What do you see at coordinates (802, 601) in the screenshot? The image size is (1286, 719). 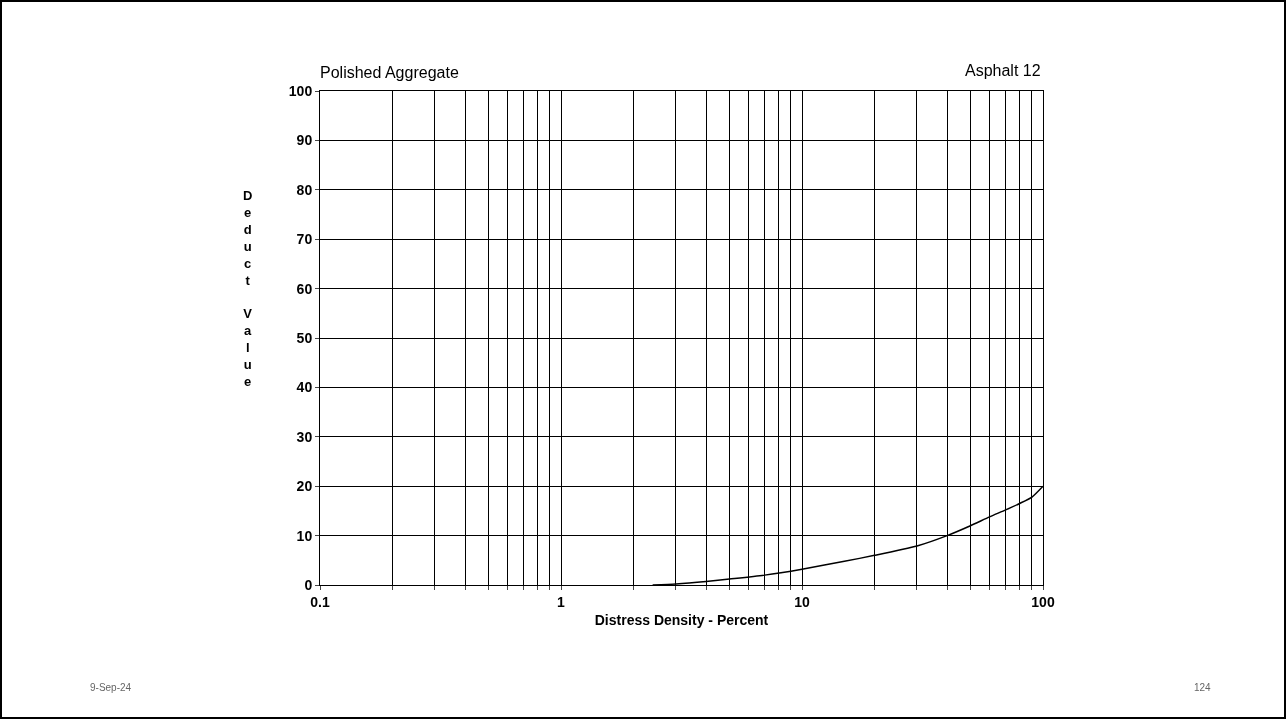 I see `x-tick-label: 10` at bounding box center [802, 601].